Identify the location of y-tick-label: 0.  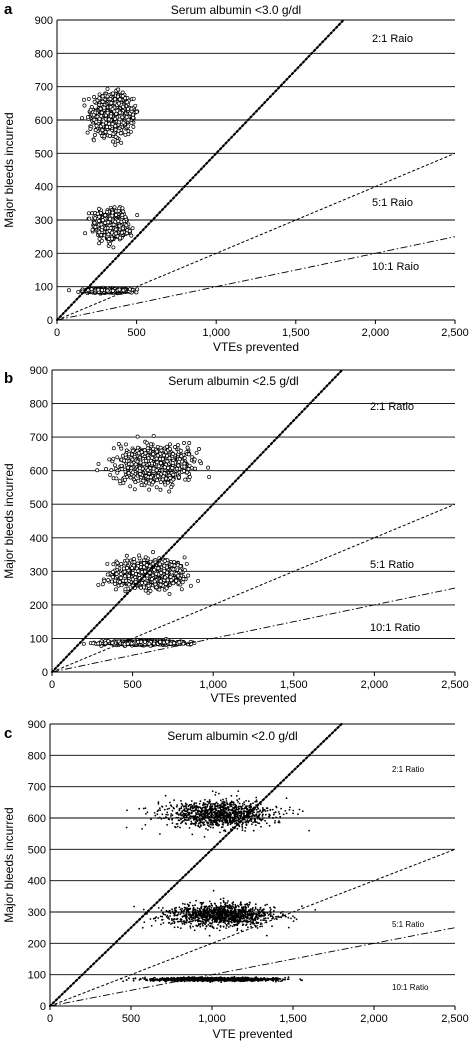
(43, 1007).